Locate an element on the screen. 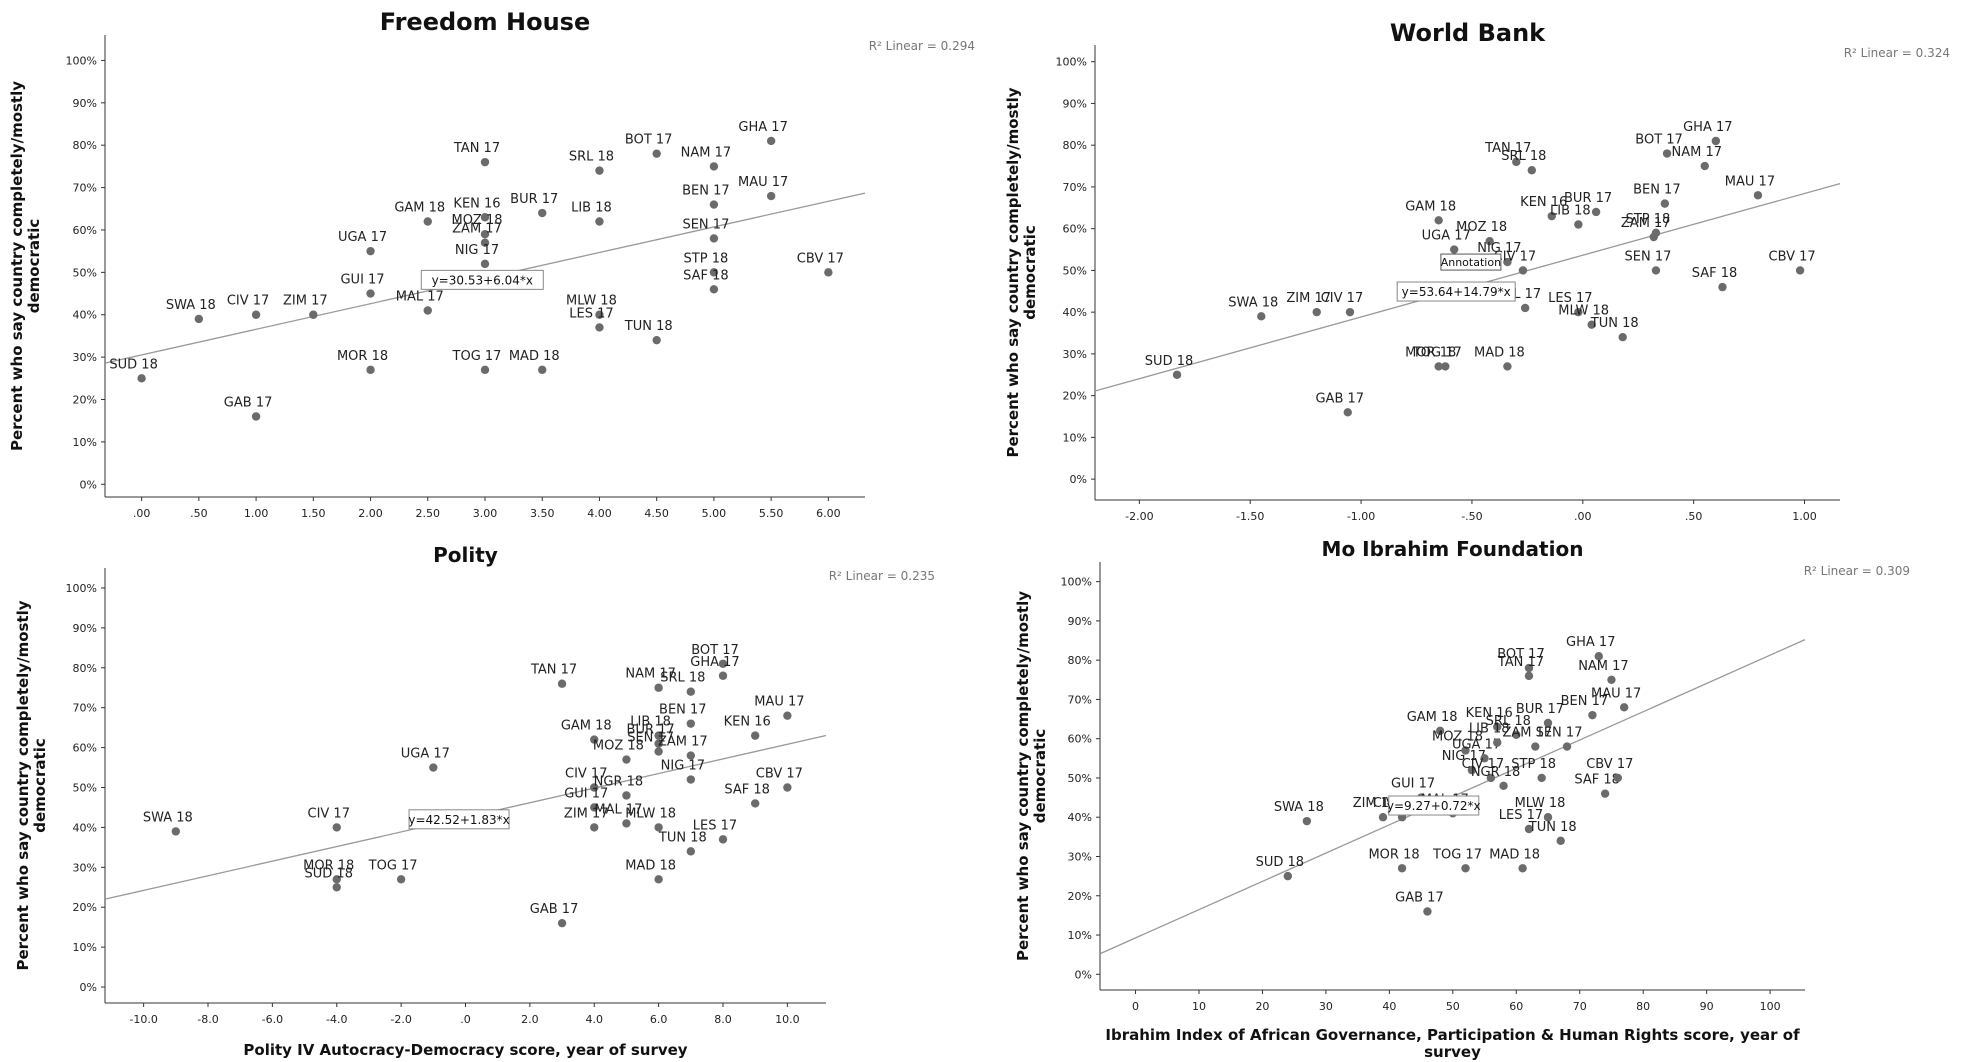 The height and width of the screenshot is (1062, 1964). point-label: SUD 18 is located at coordinates (1169, 361).